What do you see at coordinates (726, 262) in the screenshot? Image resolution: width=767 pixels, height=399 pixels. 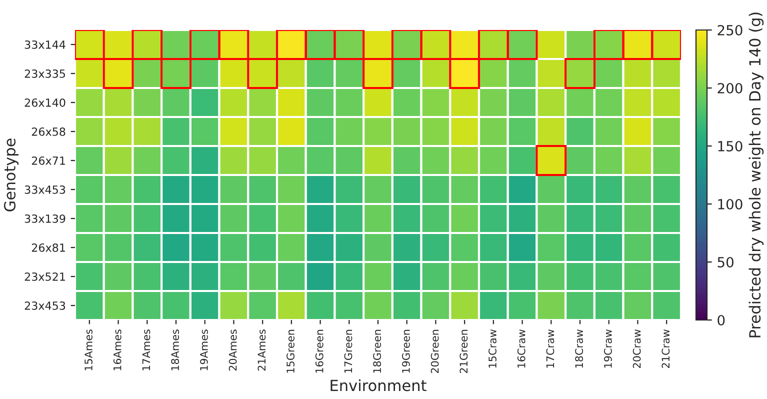 I see `color-bar-label: 50` at bounding box center [726, 262].